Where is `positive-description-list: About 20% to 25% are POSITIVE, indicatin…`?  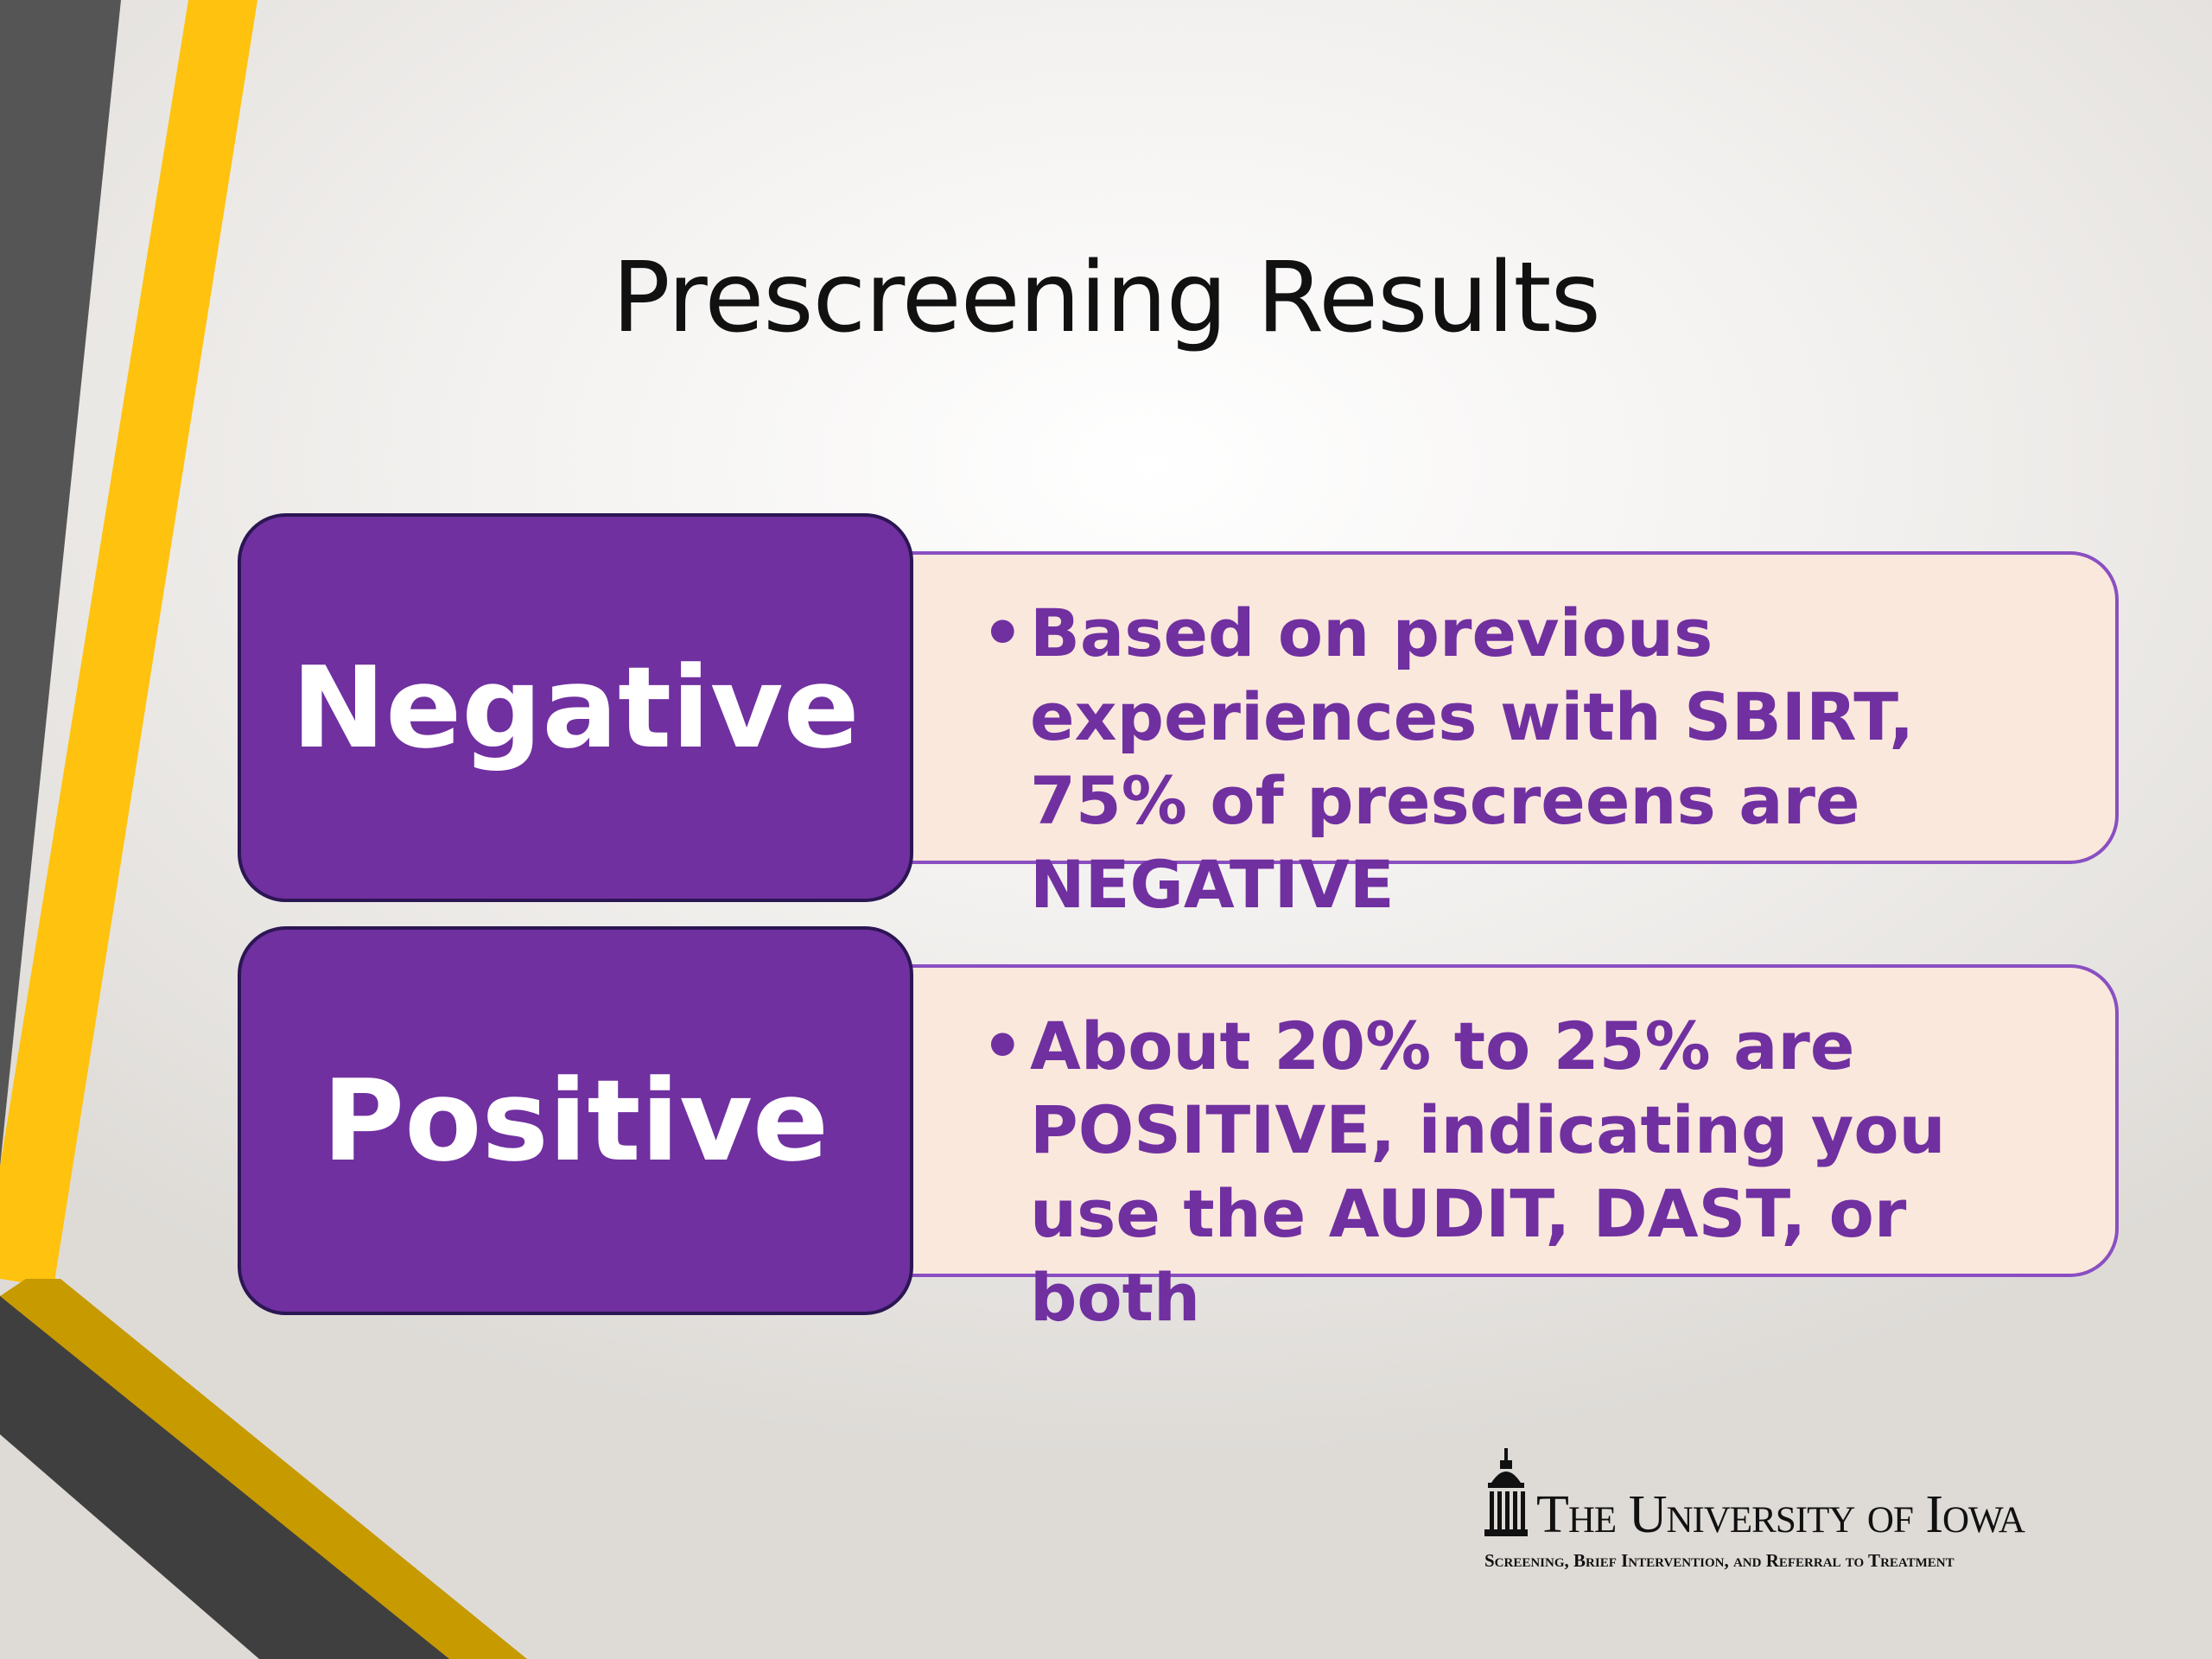 positive-description-list: About 20% to 25% are POSITIVE, indicatin… is located at coordinates (1507, 1153).